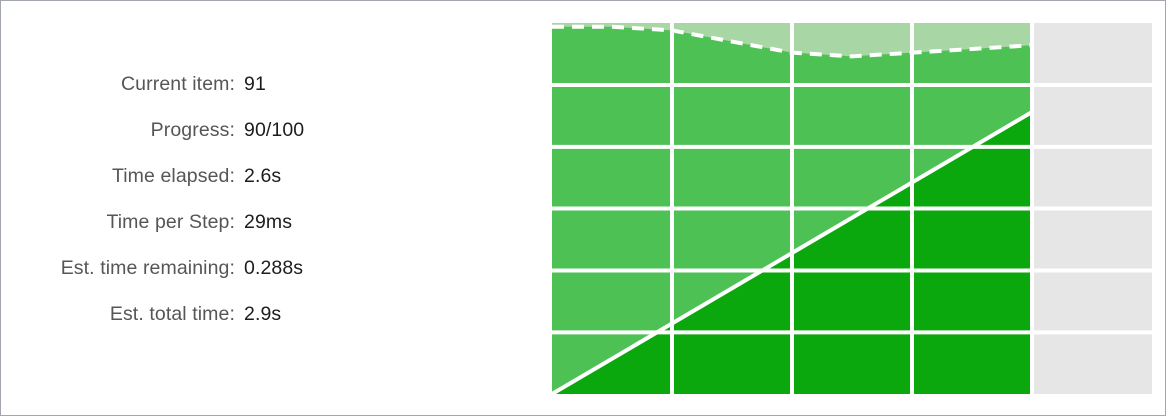 This screenshot has height=416, width=1166. What do you see at coordinates (268, 222) in the screenshot?
I see `stat-value-time-per-step: 29ms` at bounding box center [268, 222].